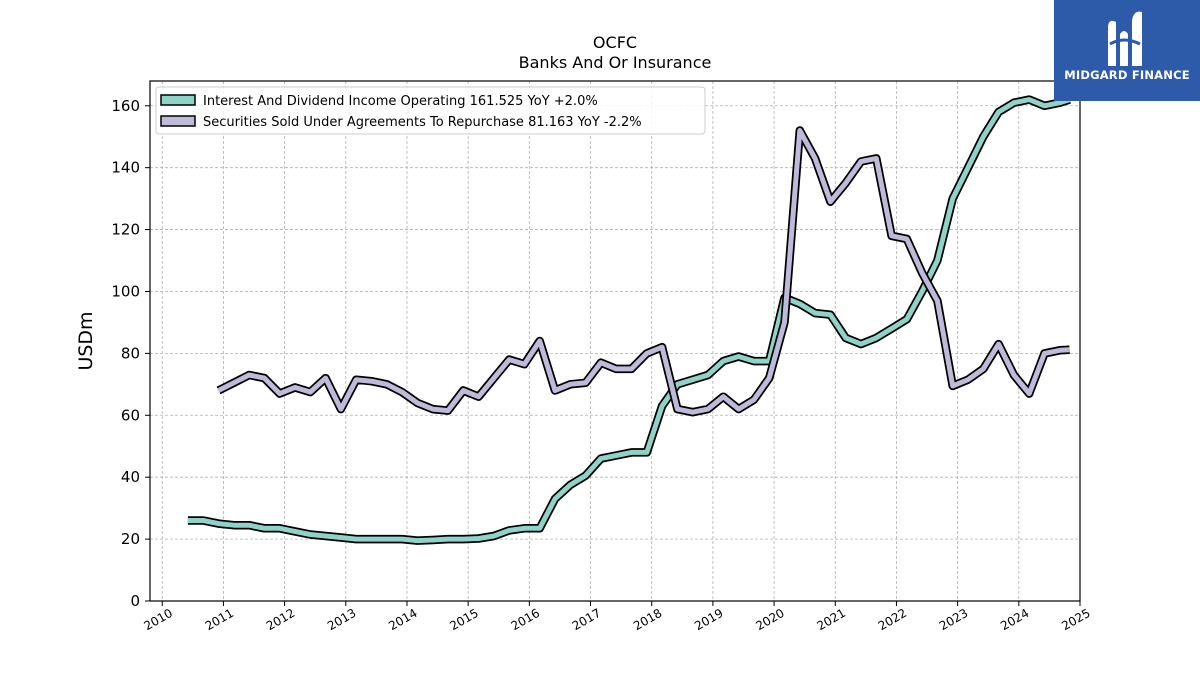 Image resolution: width=1200 pixels, height=675 pixels. What do you see at coordinates (831, 619) in the screenshot?
I see `x-tick-label: 2021` at bounding box center [831, 619].